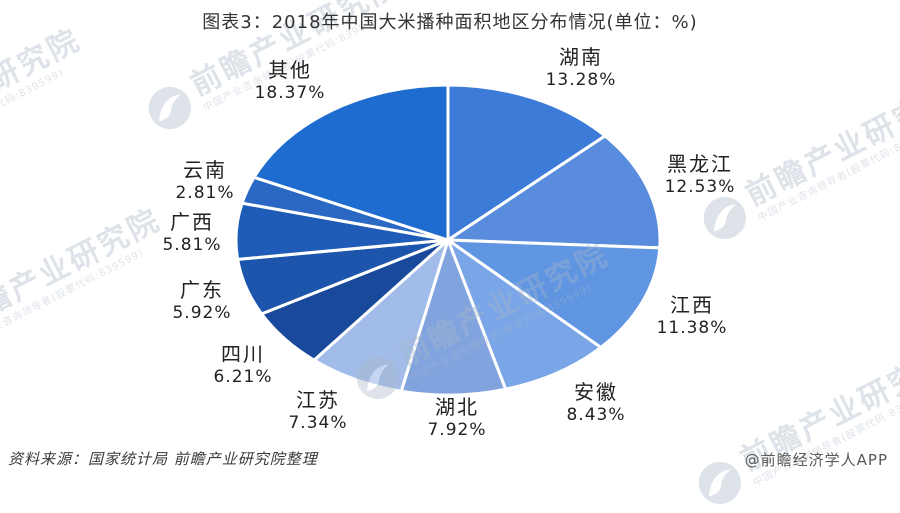 The image size is (900, 513). I want to click on source-note: 资料来源：国家统计局 前瞻产业研究院整理, so click(163, 459).